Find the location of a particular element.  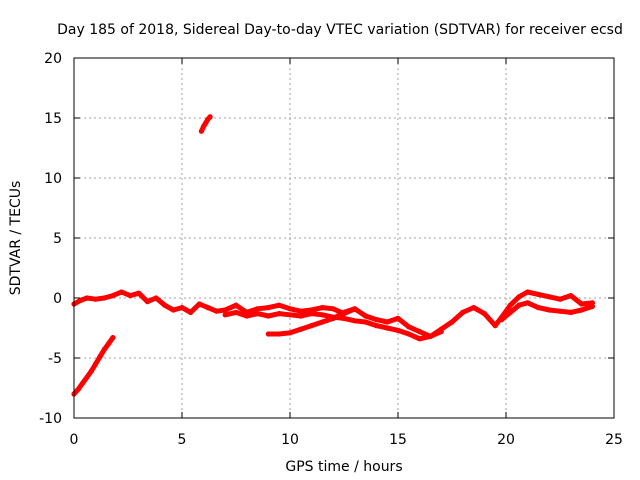

x-tick-label: 15 is located at coordinates (398, 440).